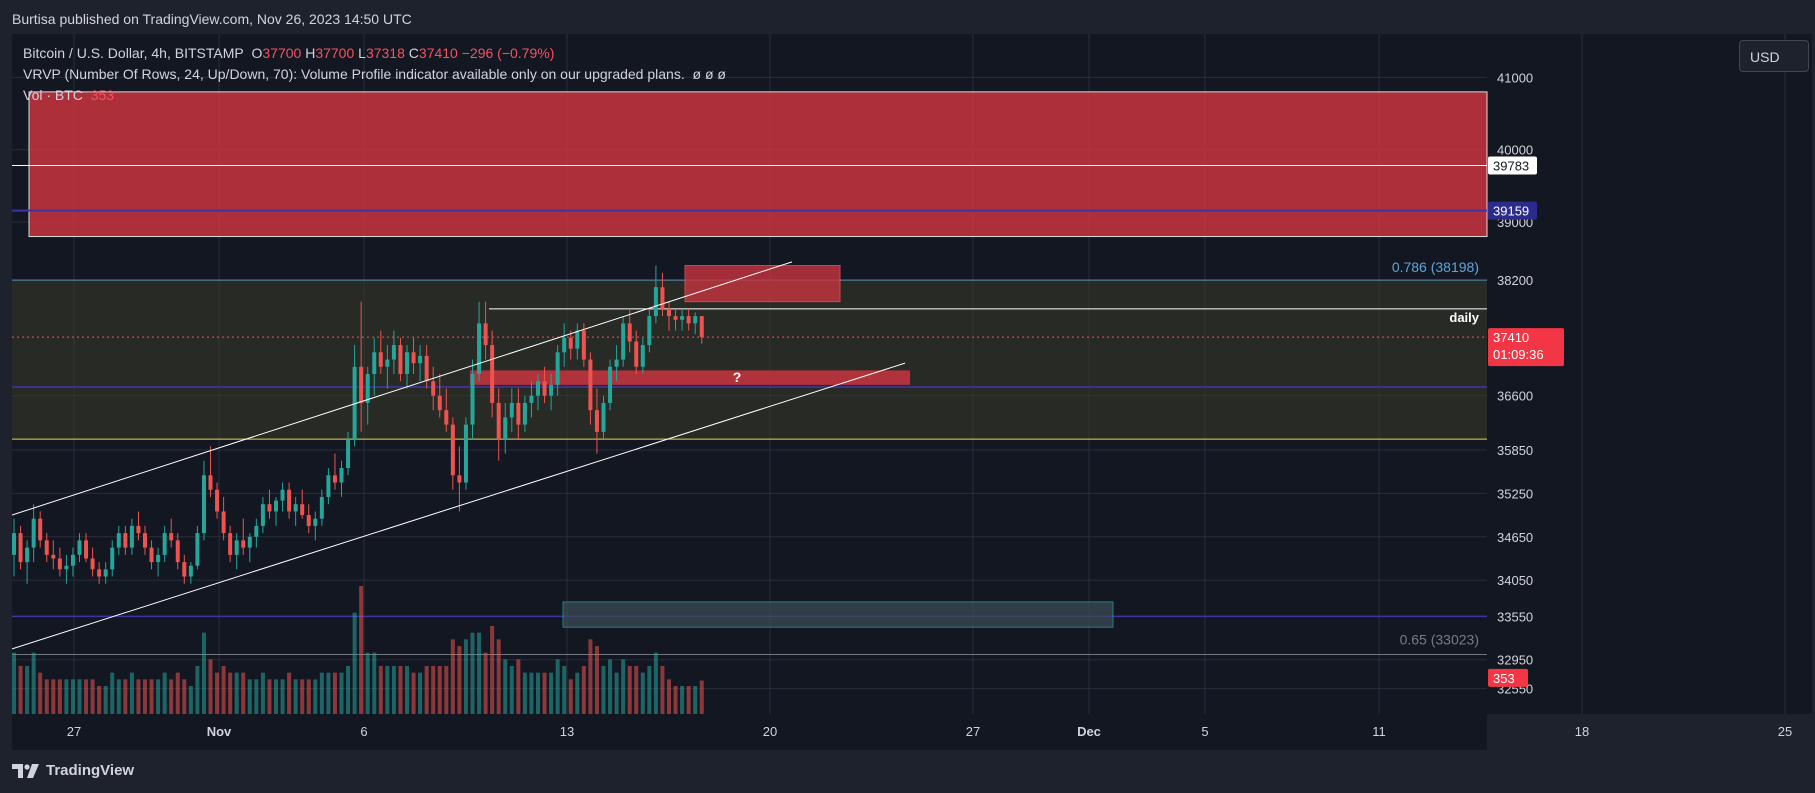 Image resolution: width=1815 pixels, height=793 pixels. What do you see at coordinates (838, 614) in the screenshot?
I see `demand-zone` at bounding box center [838, 614].